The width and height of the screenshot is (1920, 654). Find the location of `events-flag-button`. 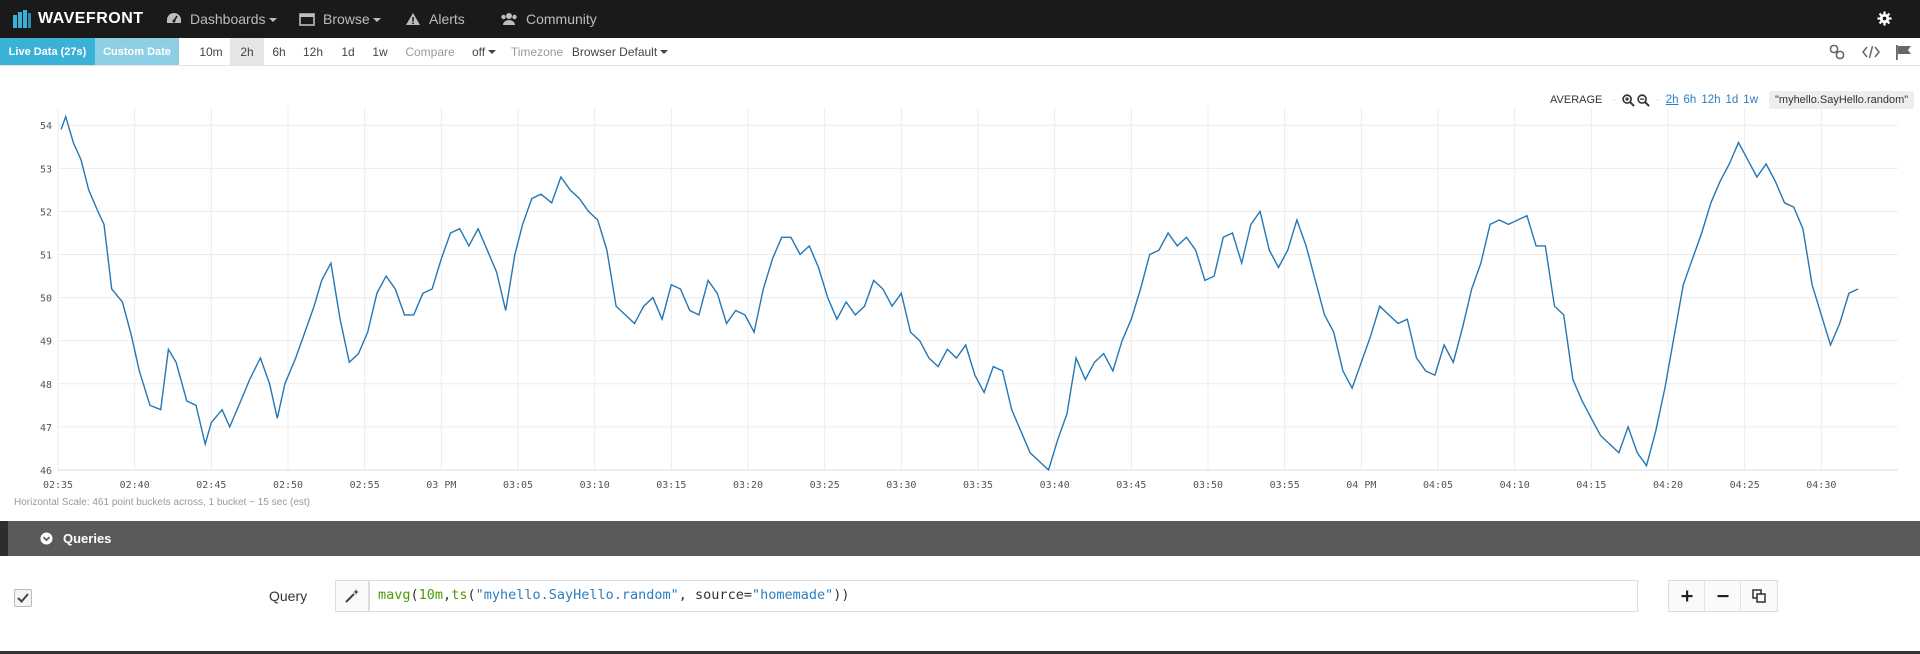

events-flag-button is located at coordinates (1904, 54).